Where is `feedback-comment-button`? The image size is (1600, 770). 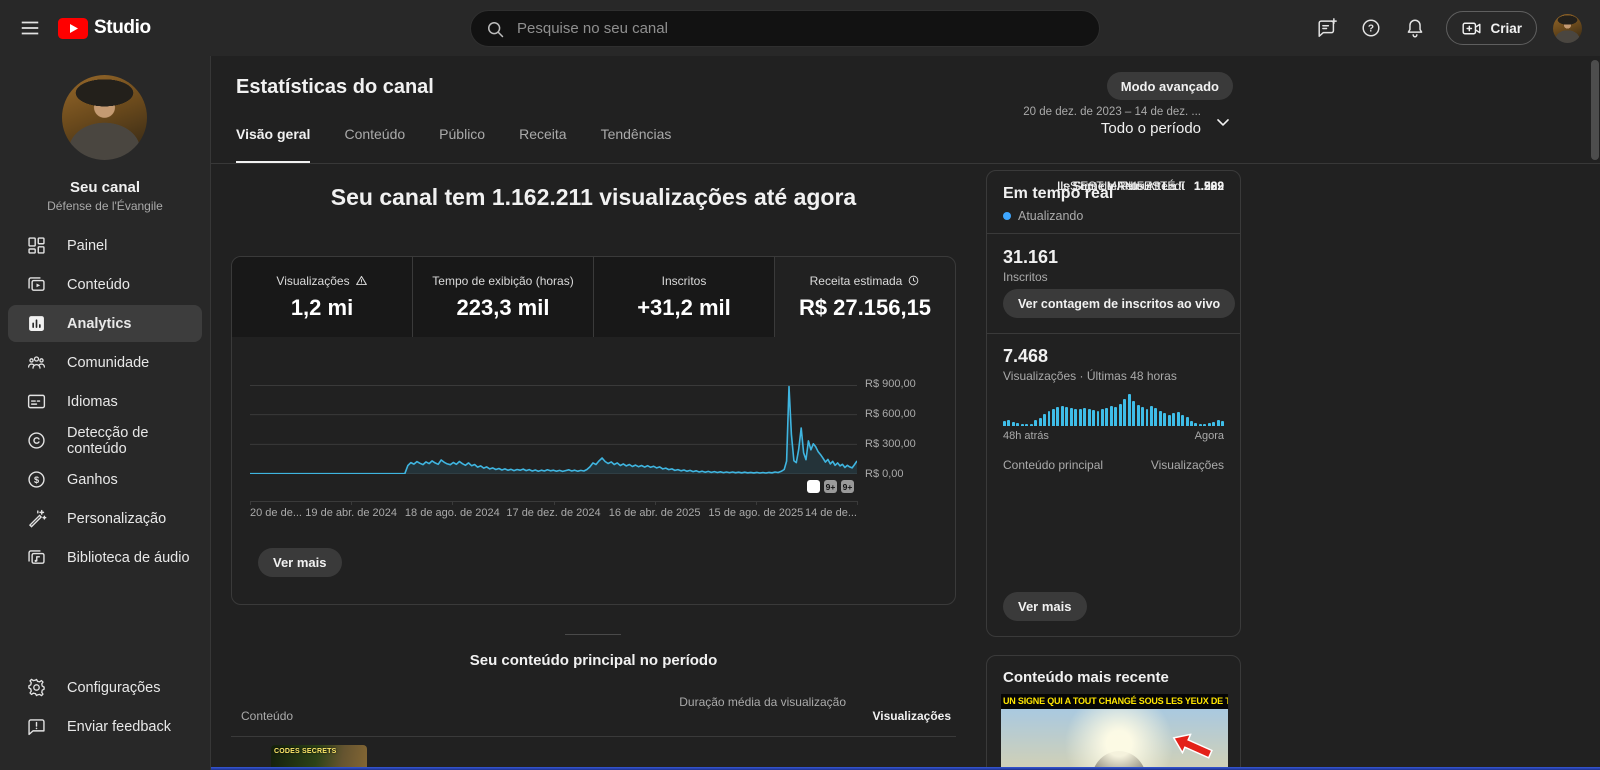
feedback-comment-button is located at coordinates (1327, 28).